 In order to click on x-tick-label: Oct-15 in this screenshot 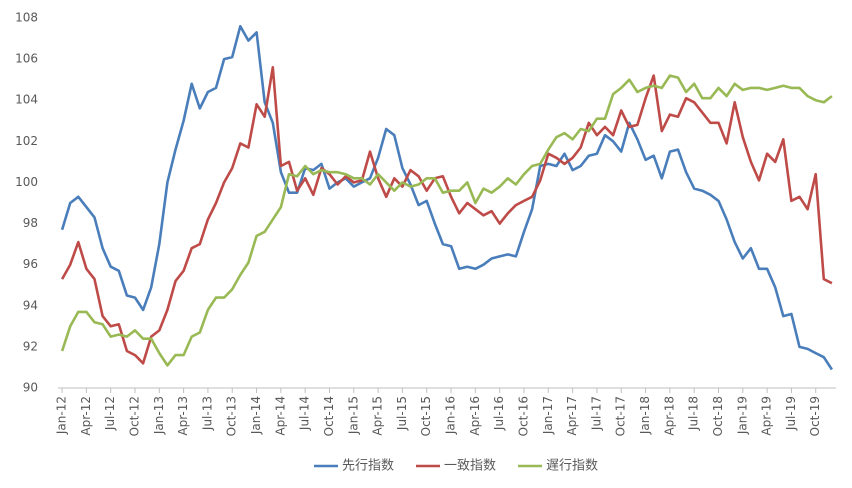, I will do `click(426, 416)`.